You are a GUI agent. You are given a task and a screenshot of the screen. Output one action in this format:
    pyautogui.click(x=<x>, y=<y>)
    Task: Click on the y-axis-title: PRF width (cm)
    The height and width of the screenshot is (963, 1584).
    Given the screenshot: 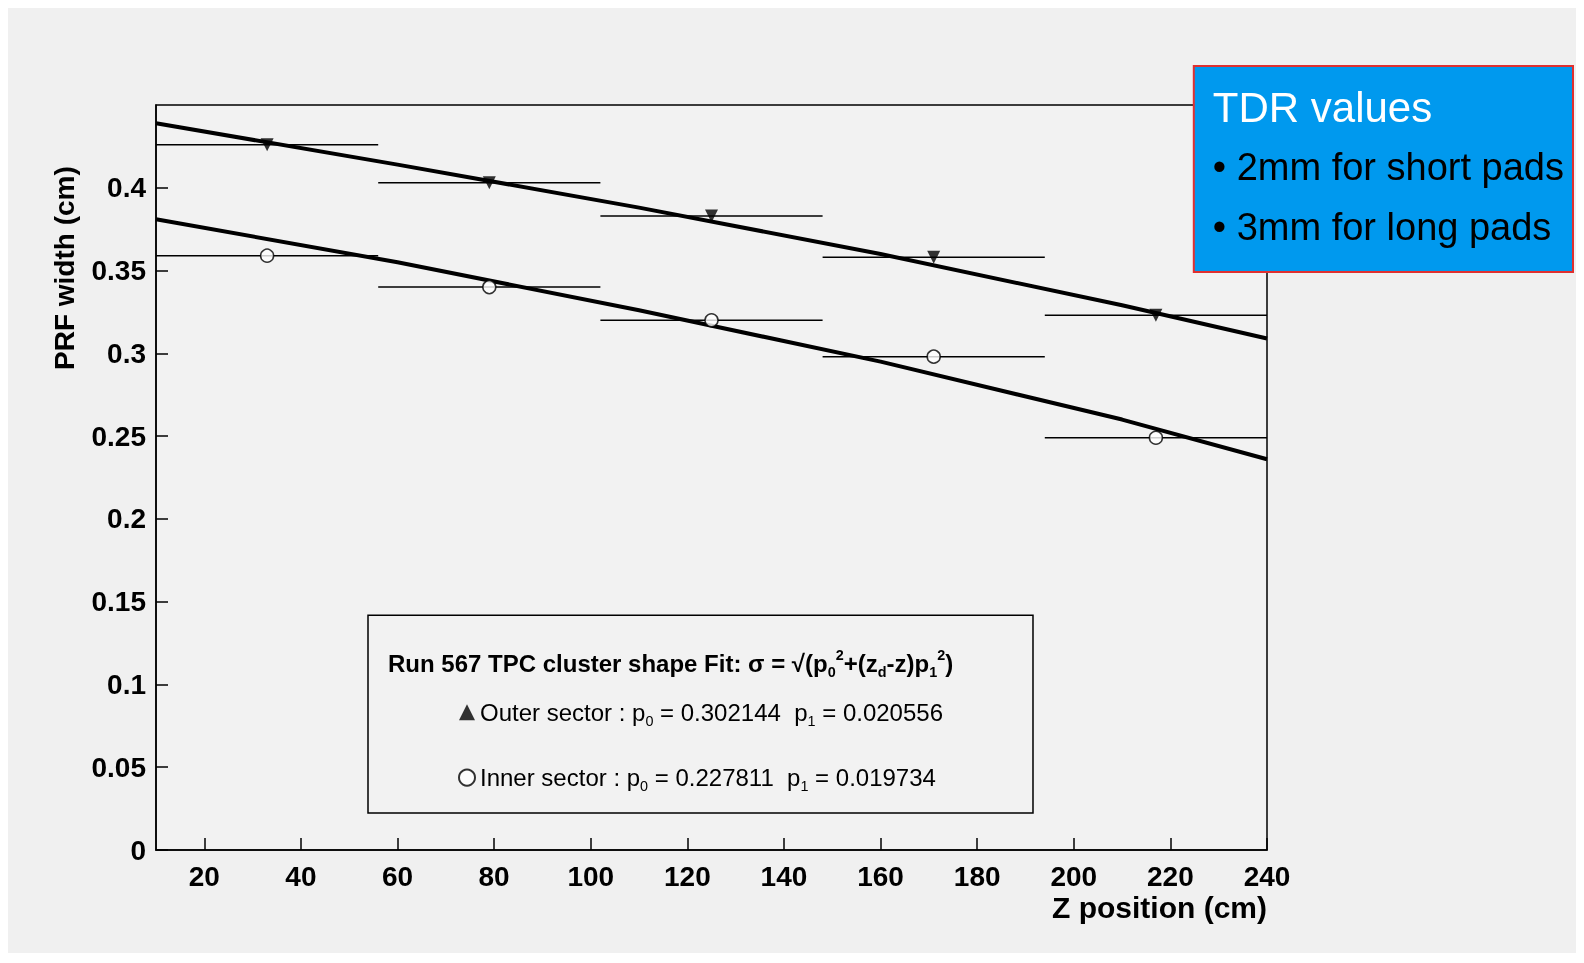 What is the action you would take?
    pyautogui.click(x=64, y=268)
    